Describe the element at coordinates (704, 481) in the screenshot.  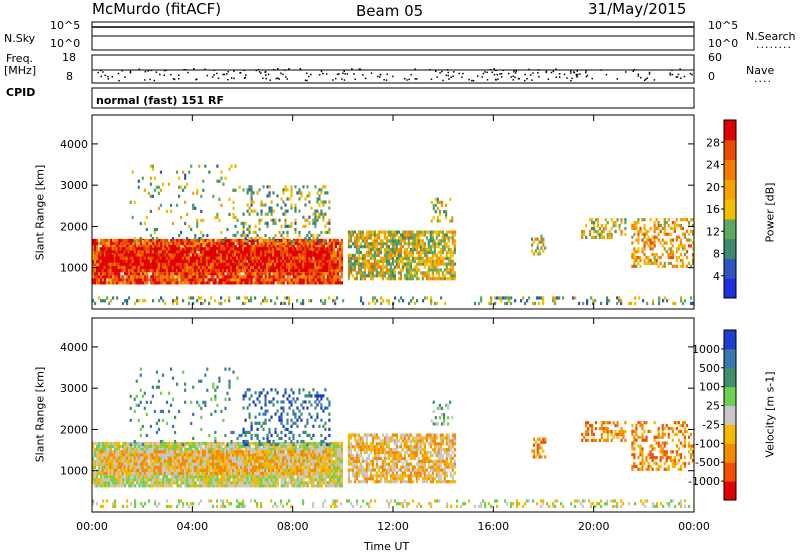
I see `velocity-colorbar-tick: -1000` at that location.